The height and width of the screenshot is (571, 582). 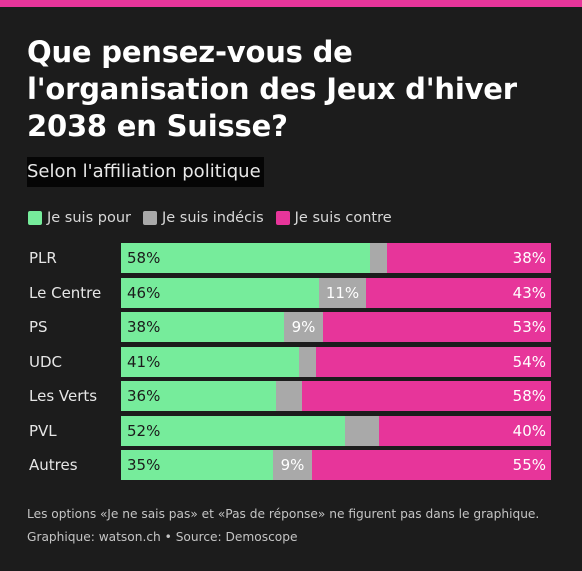 I want to click on legend-label-indecis: Je suis indécis, so click(x=212, y=218).